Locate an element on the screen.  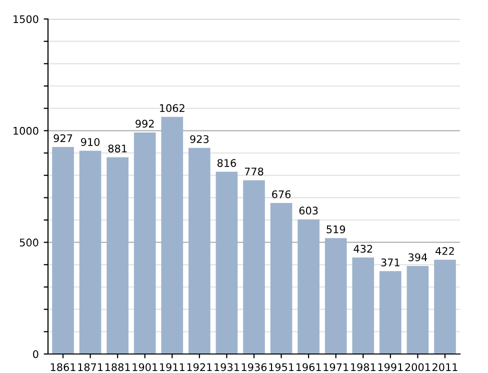
data-label: 394 is located at coordinates (418, 257).